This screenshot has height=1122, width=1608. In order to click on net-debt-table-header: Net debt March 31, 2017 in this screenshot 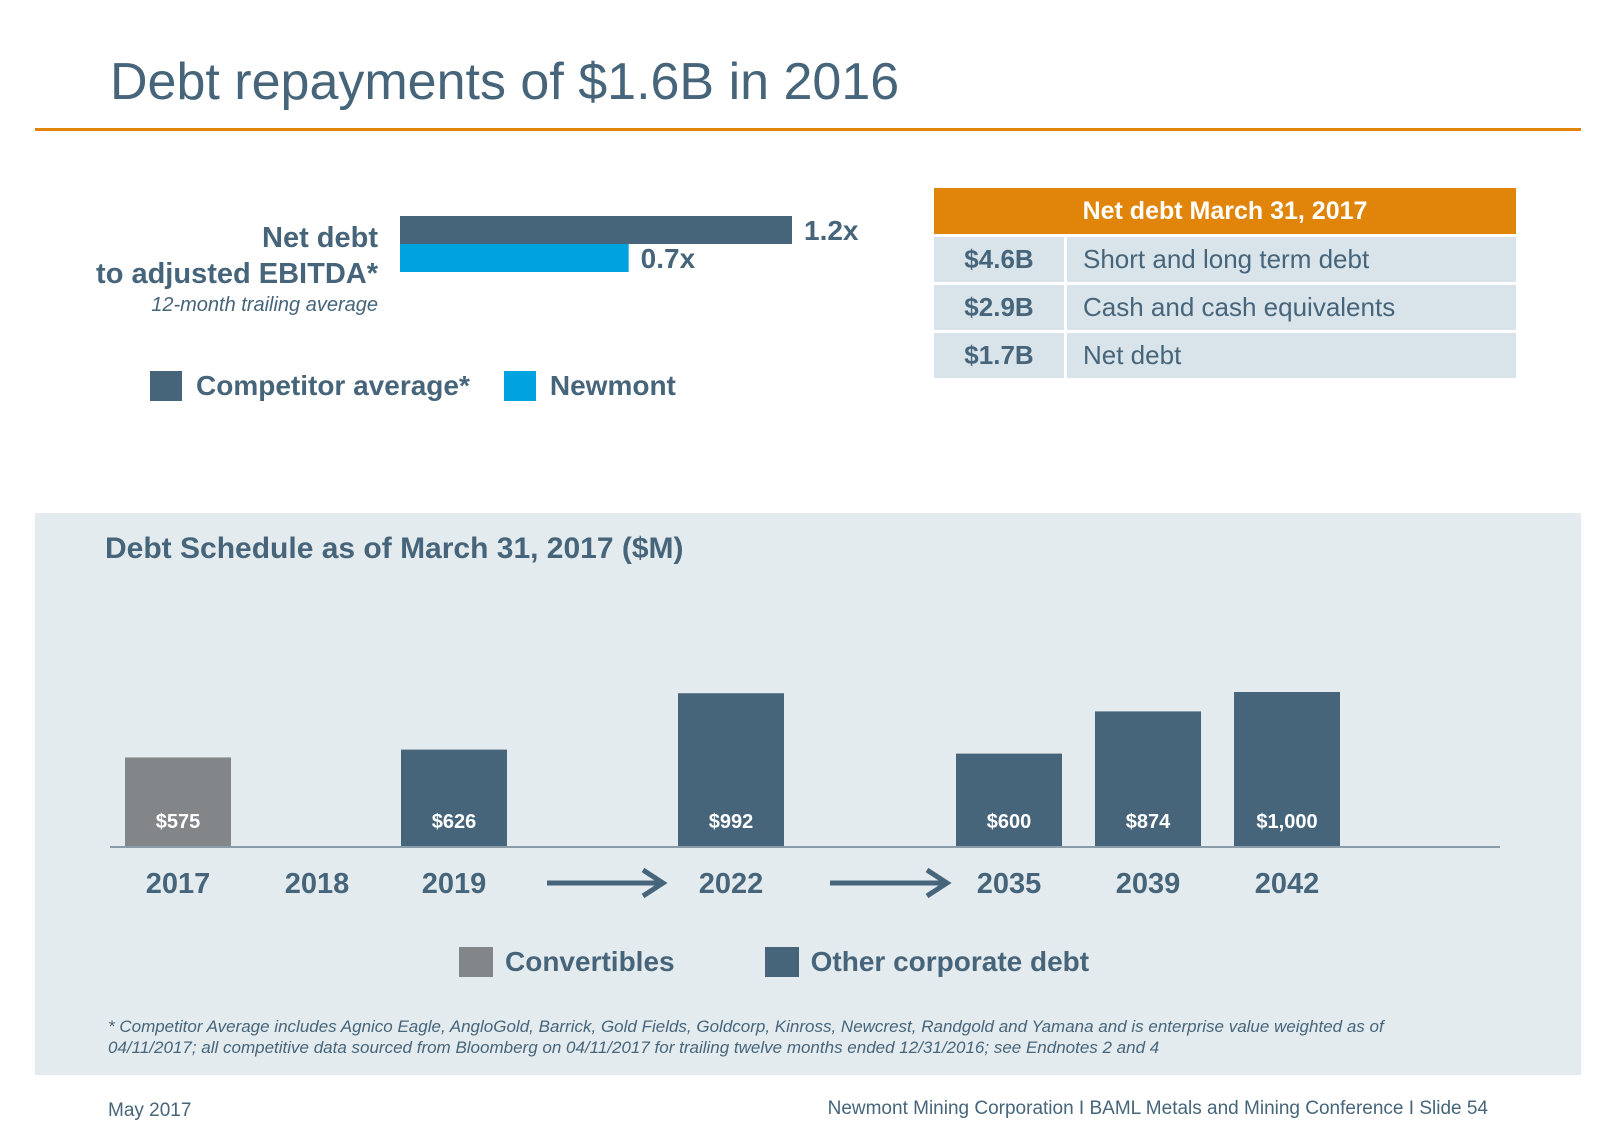, I will do `click(1225, 212)`.